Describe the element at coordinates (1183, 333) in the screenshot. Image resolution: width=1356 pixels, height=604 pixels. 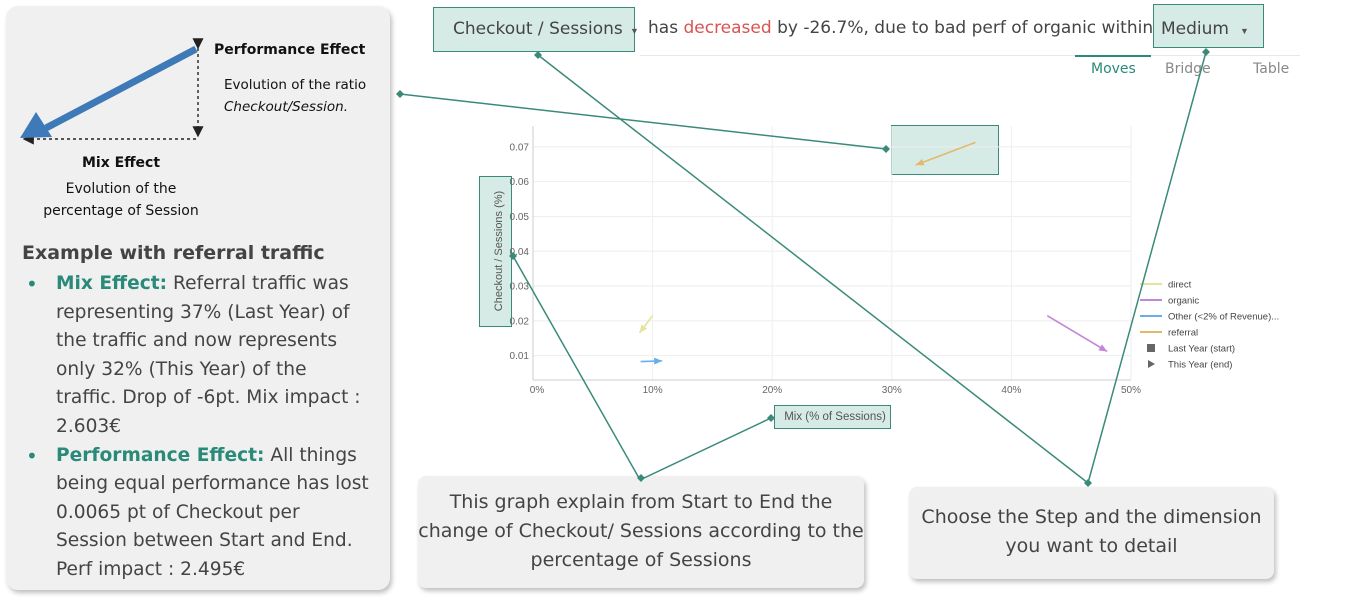
I see `legend-label: referral` at that location.